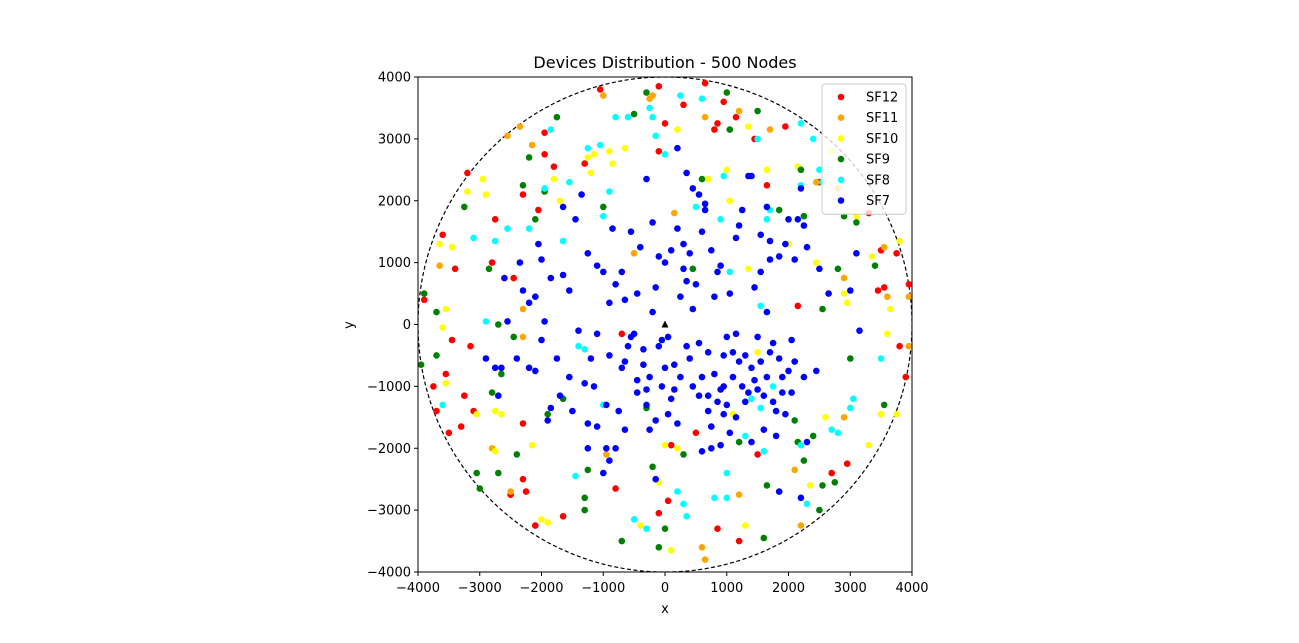  Describe the element at coordinates (389, 449) in the screenshot. I see `y-tick-label: −2000` at that location.